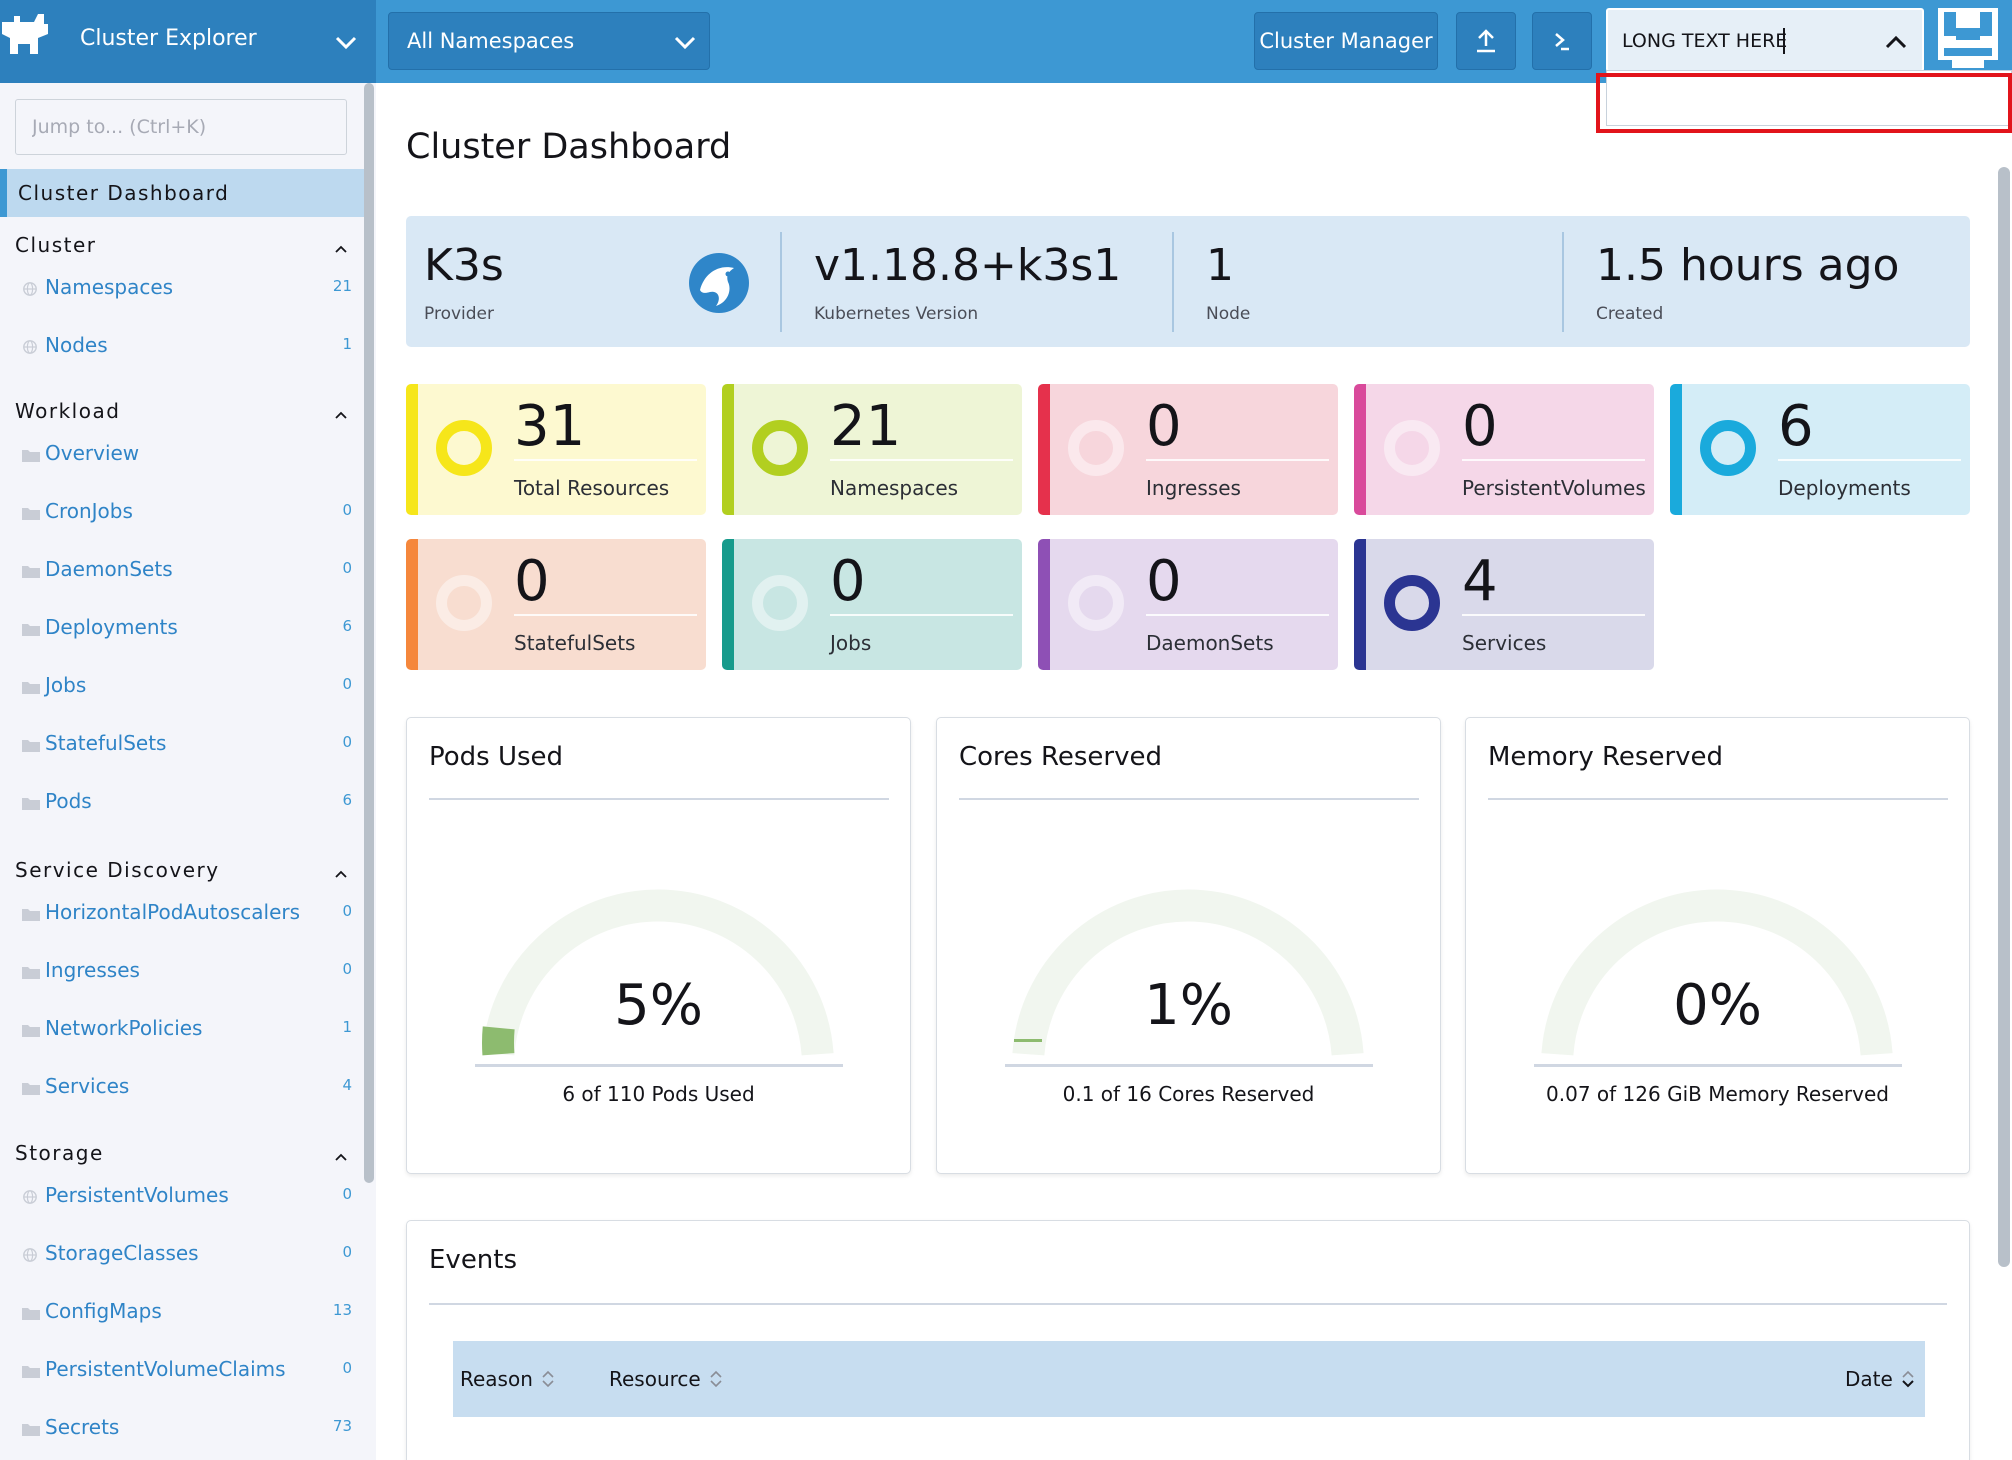 The image size is (2012, 1460). I want to click on tile-count: 4, so click(1480, 581).